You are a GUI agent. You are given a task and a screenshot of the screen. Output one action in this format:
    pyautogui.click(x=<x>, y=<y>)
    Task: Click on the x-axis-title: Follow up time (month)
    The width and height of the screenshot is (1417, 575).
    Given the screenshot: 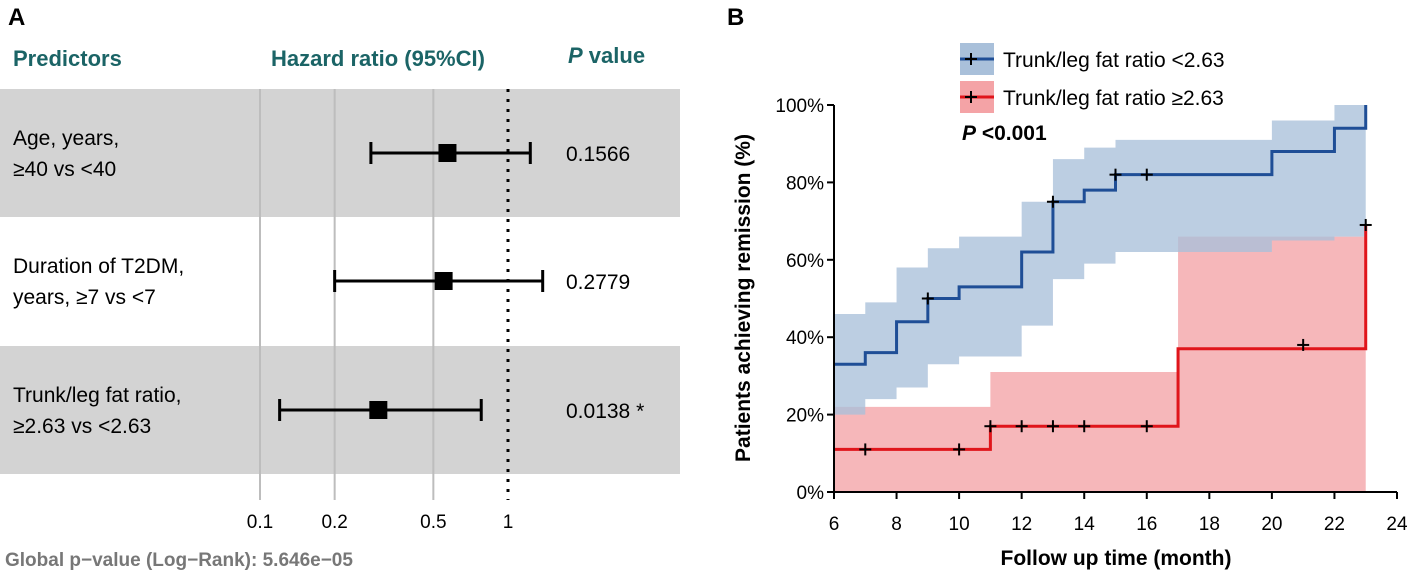 What is the action you would take?
    pyautogui.click(x=1116, y=558)
    